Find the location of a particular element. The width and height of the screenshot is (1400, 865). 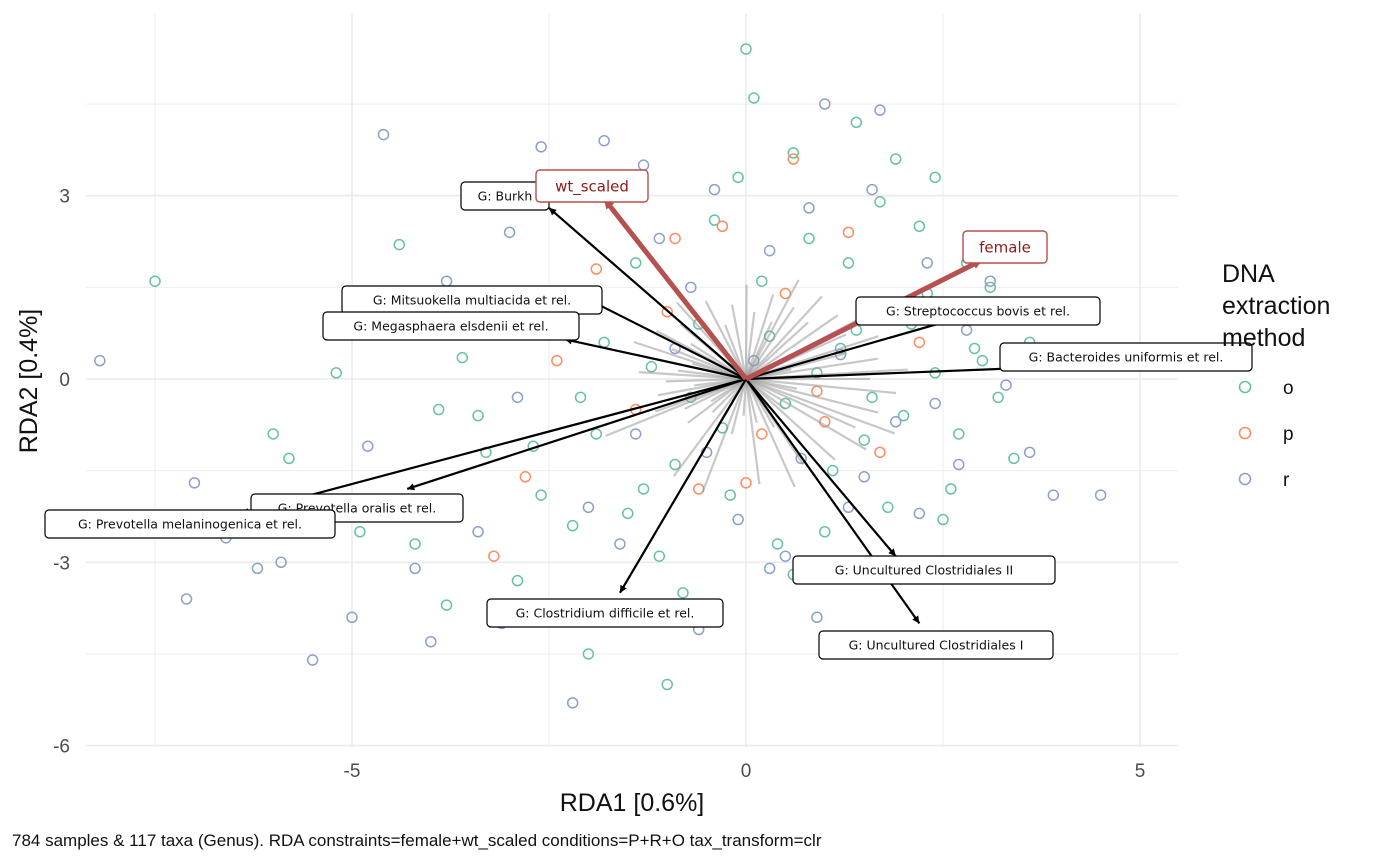

legend-key-o is located at coordinates (1245, 387).